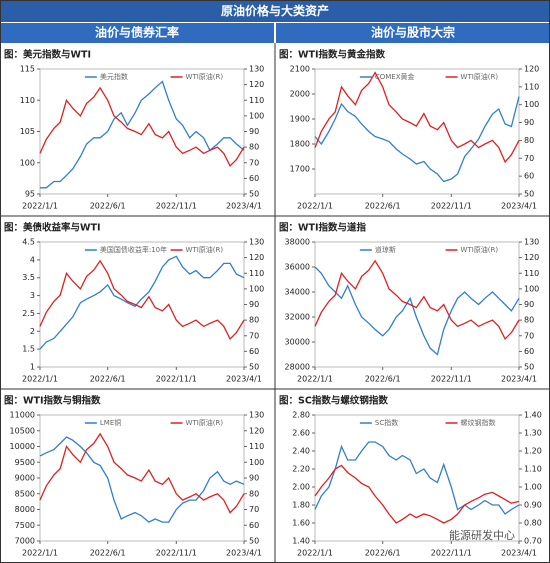 This screenshot has height=563, width=550. What do you see at coordinates (297, 292) in the screenshot?
I see `y-tick-label: 34000` at bounding box center [297, 292].